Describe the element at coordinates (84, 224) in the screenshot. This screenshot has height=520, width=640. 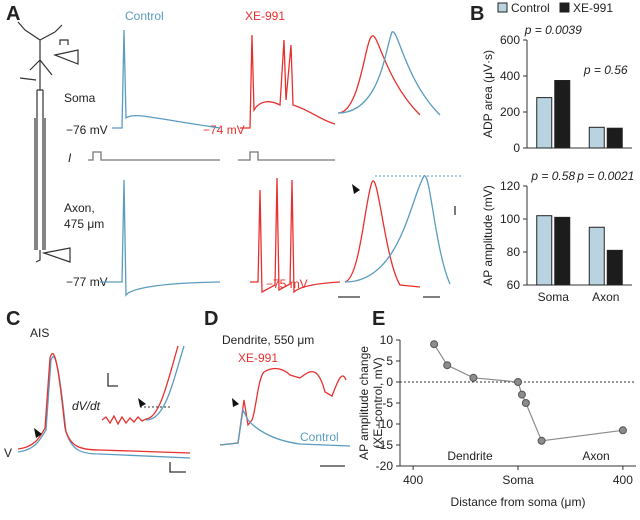
I see `row-label: 475 μm` at that location.